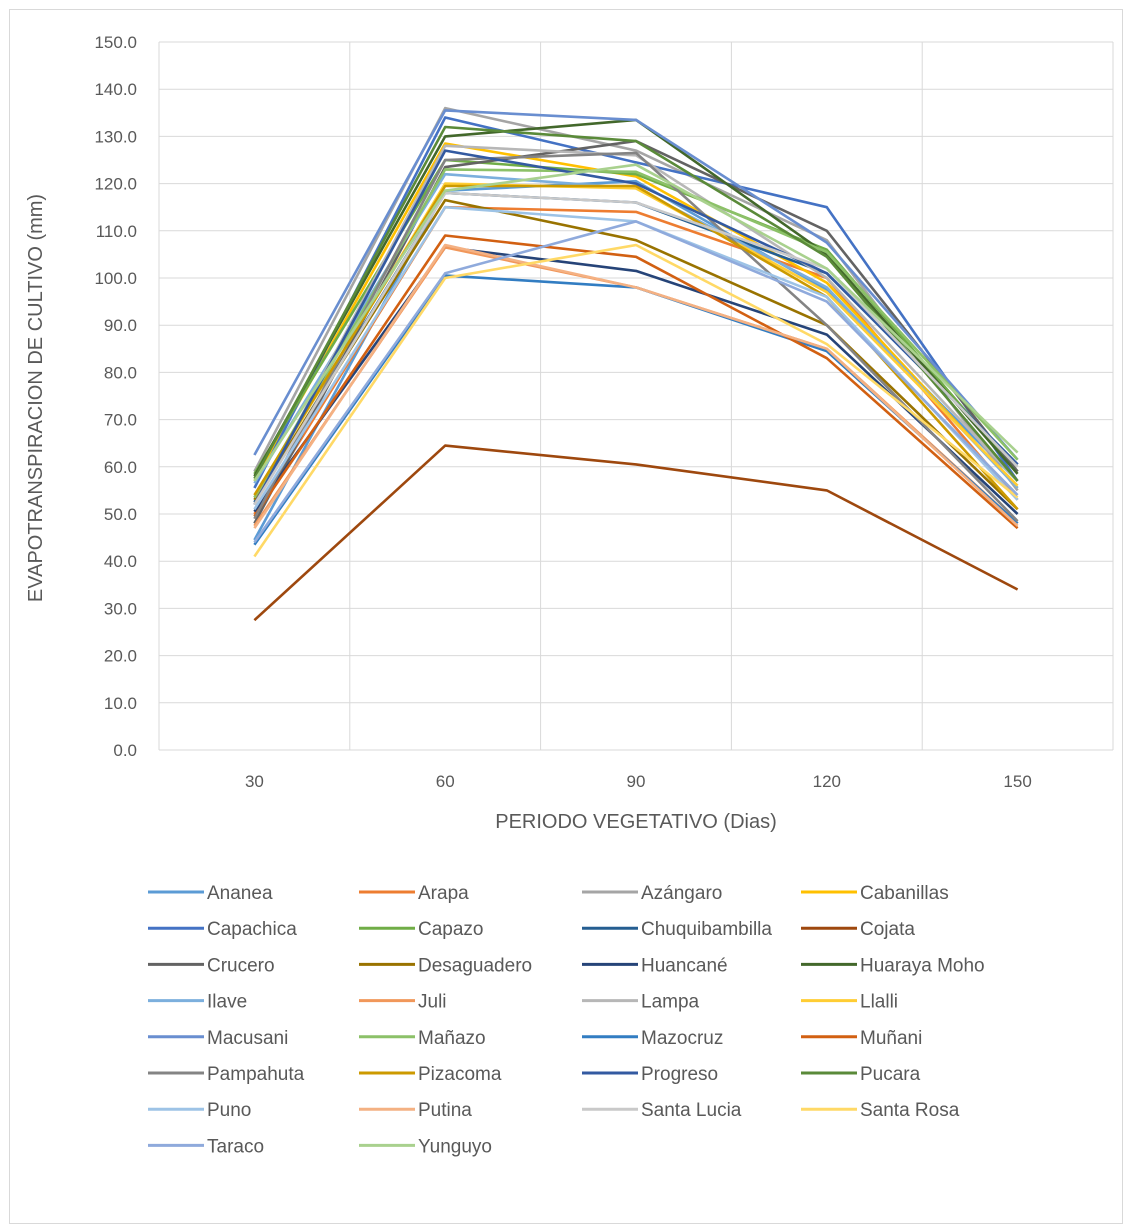 The width and height of the screenshot is (1129, 1232). Describe the element at coordinates (120, 420) in the screenshot. I see `y-tick-label: 70.0` at that location.